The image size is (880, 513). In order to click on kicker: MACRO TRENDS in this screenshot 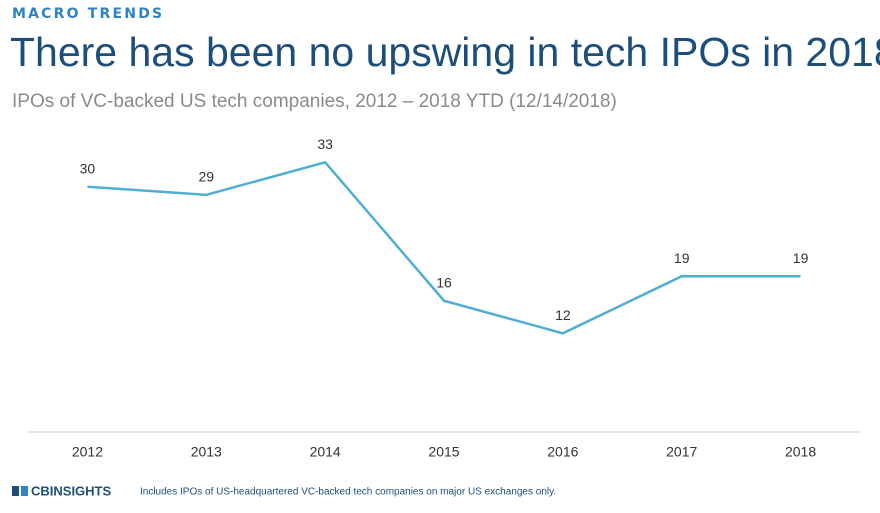, I will do `click(88, 14)`.